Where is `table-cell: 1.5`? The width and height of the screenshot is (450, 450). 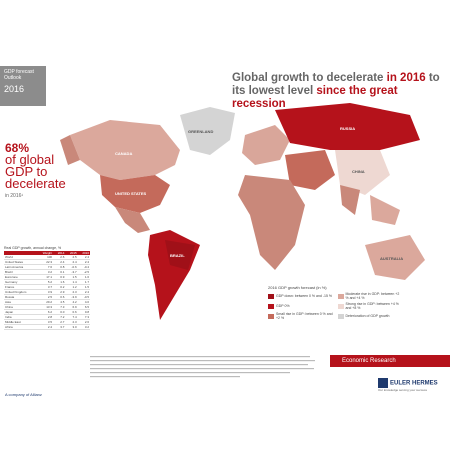 table-cell: 1.5 is located at coordinates (71, 277).